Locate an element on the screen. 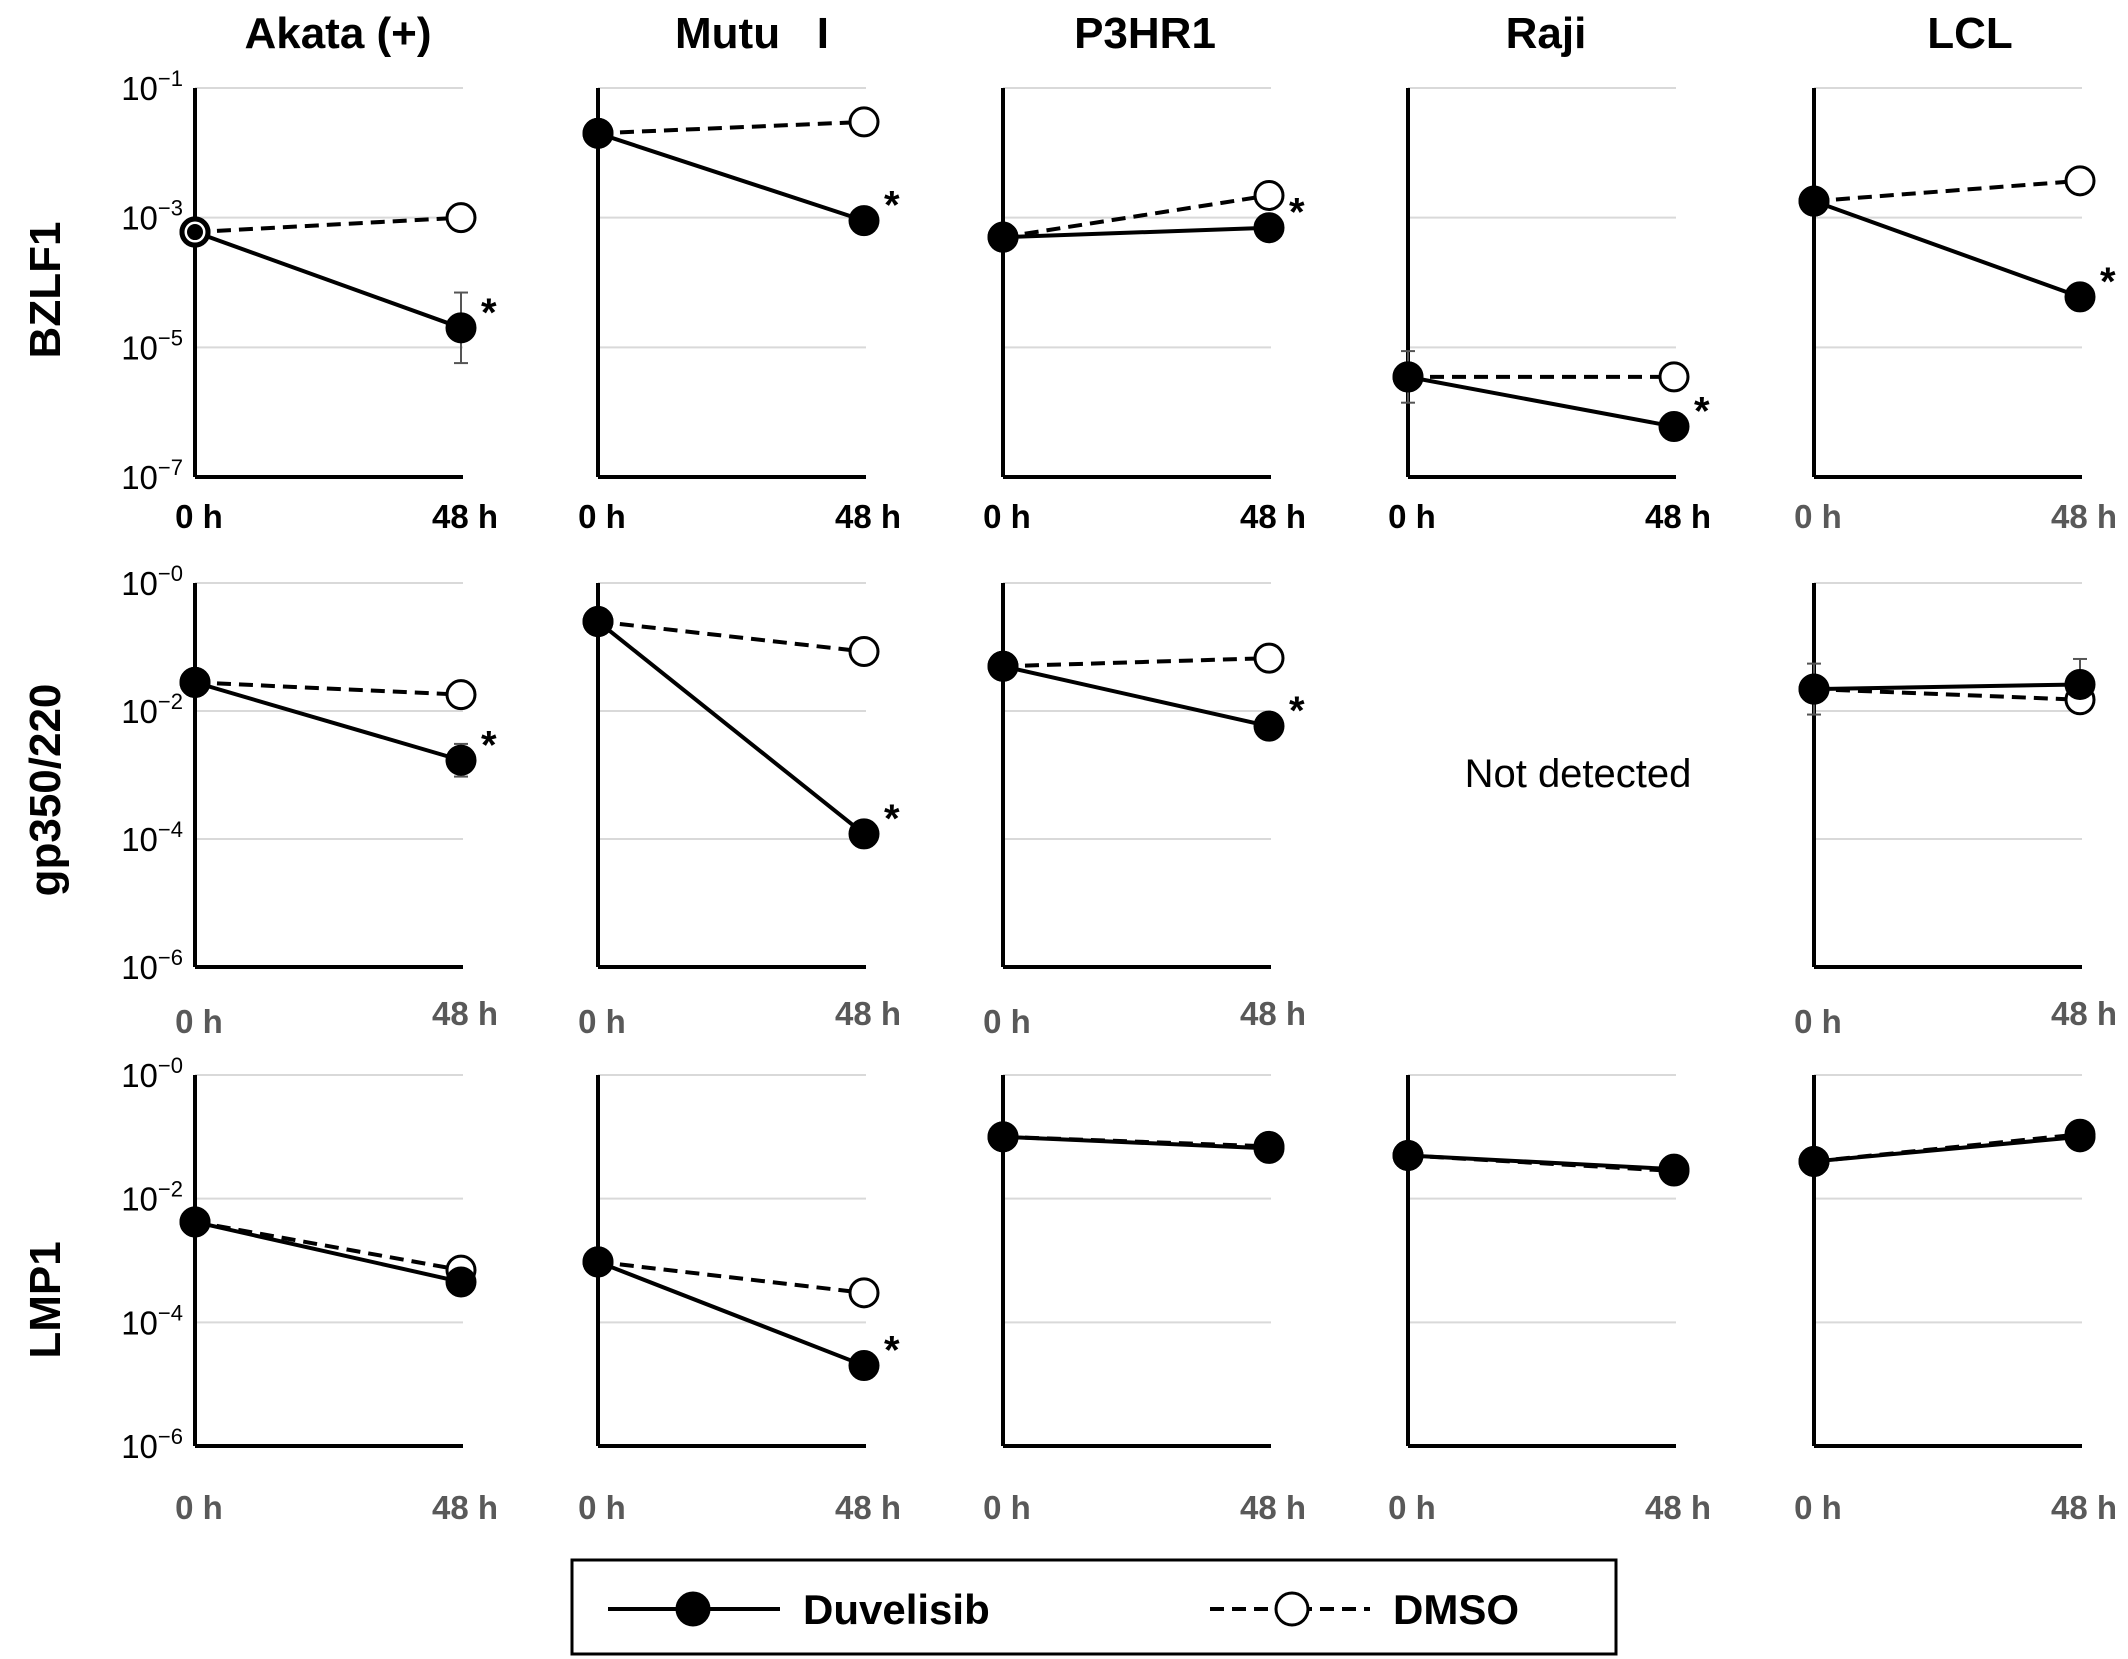 The width and height of the screenshot is (2128, 1659). panel-r1-c4: 0 h 48 h is located at coordinates (1955, 811).